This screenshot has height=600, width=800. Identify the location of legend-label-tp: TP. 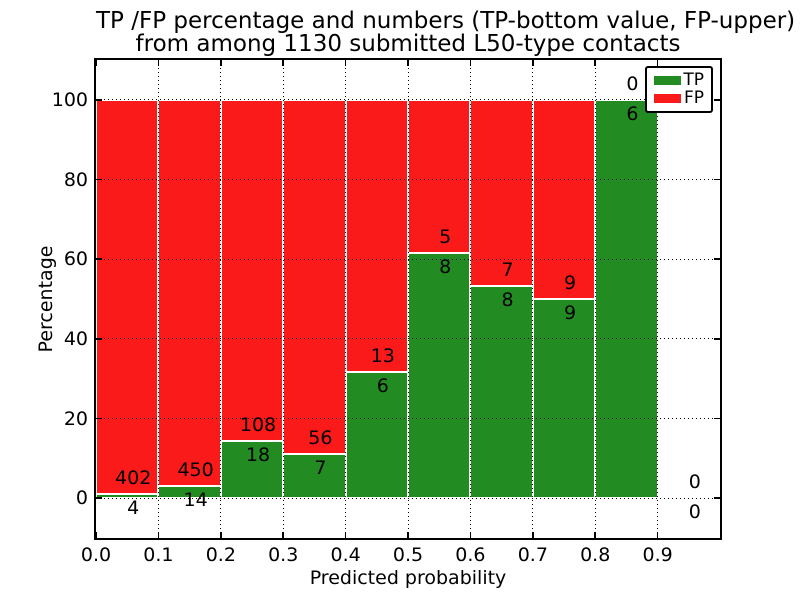
(693, 80).